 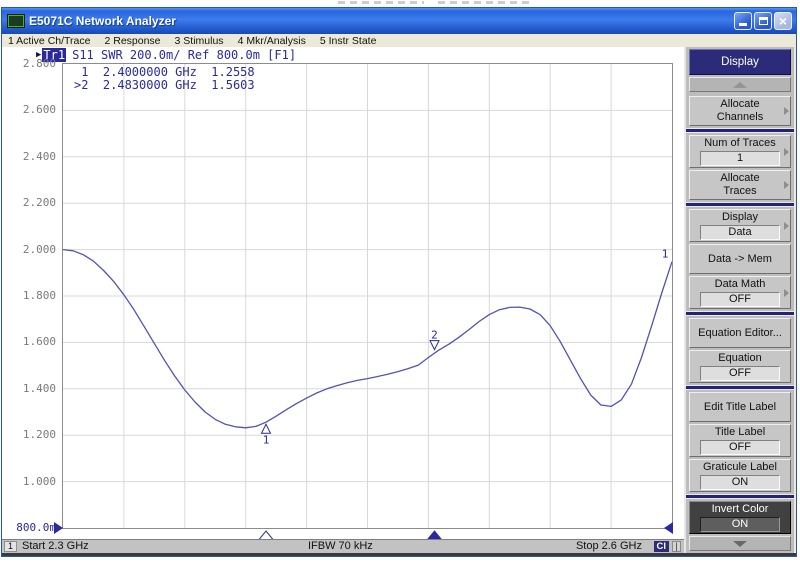 I want to click on restore-icon, so click(x=763, y=21).